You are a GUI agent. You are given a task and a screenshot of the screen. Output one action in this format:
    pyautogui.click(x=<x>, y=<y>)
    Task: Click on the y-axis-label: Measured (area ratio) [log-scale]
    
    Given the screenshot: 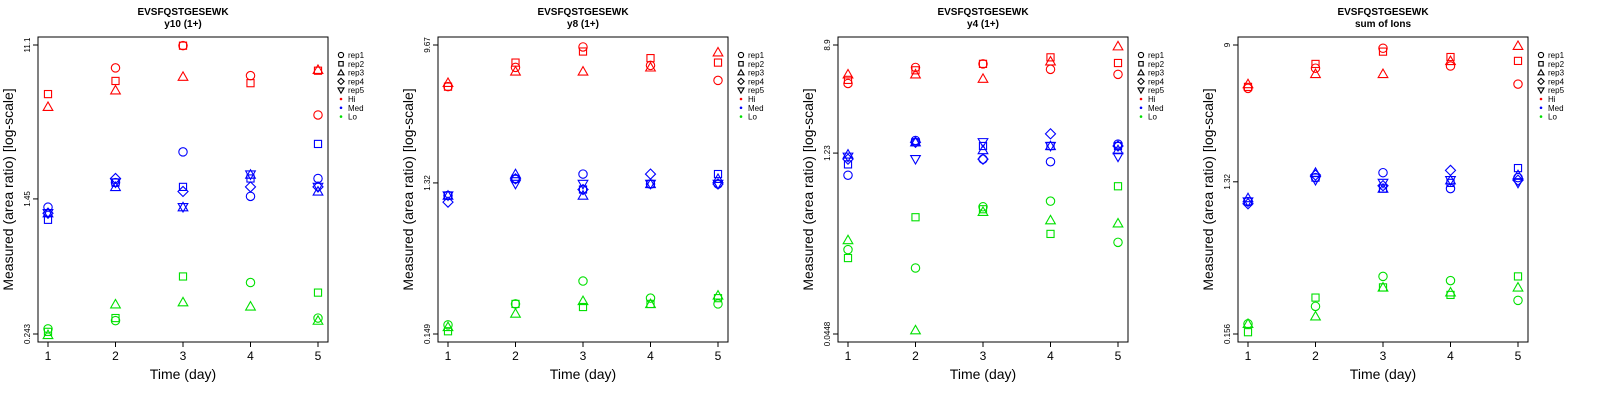 What is the action you would take?
    pyautogui.click(x=808, y=189)
    